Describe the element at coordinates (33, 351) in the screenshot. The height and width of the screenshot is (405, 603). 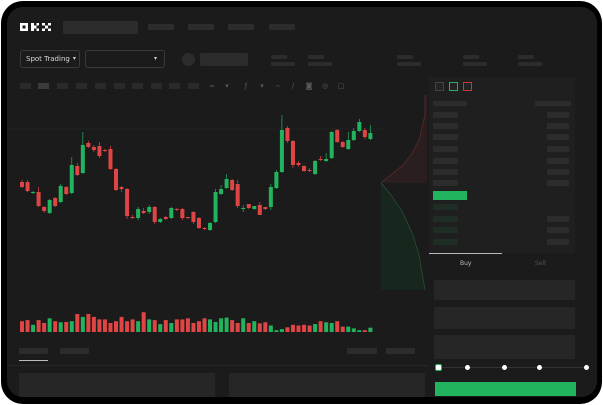
I see `tab-open-orders` at that location.